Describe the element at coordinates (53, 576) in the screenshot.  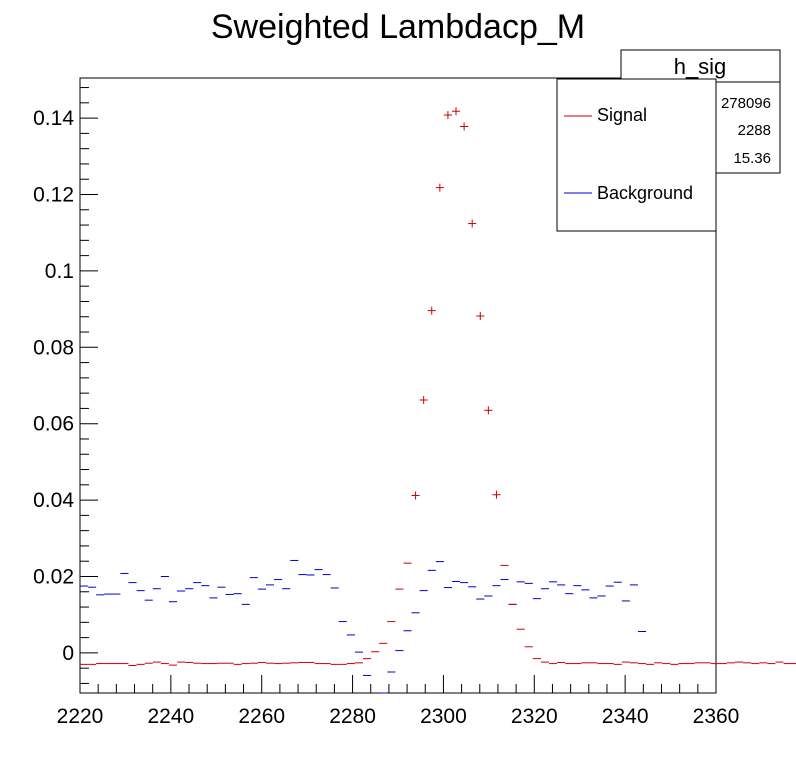
I see `y-tick-label: 0.02` at that location.